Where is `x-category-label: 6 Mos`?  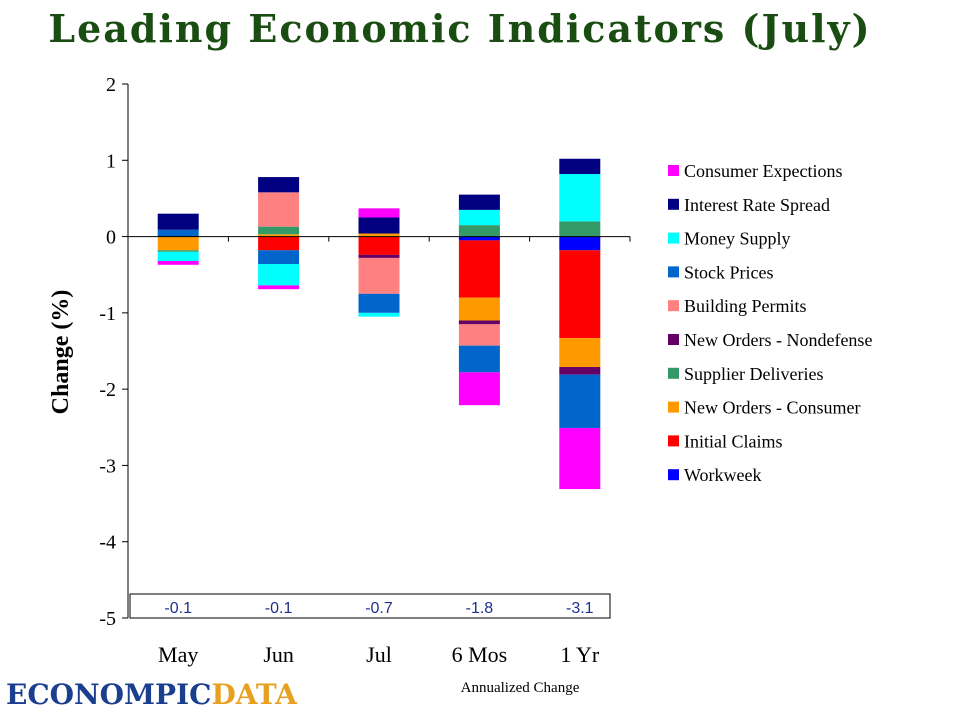
x-category-label: 6 Mos is located at coordinates (480, 654).